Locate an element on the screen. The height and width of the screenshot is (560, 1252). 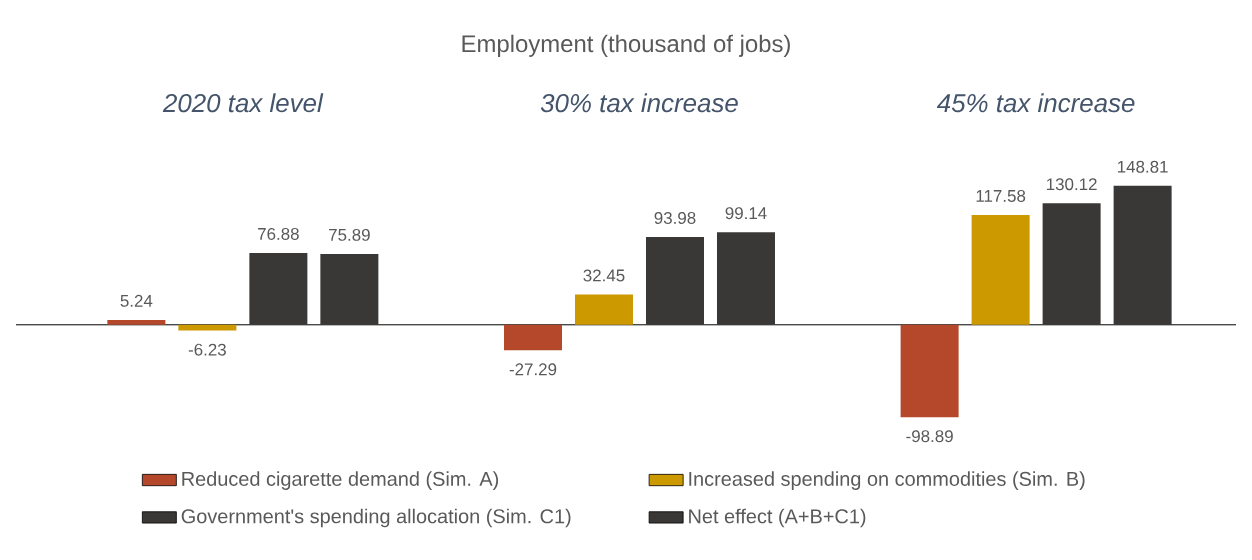
data-label: 93.98 is located at coordinates (675, 217).